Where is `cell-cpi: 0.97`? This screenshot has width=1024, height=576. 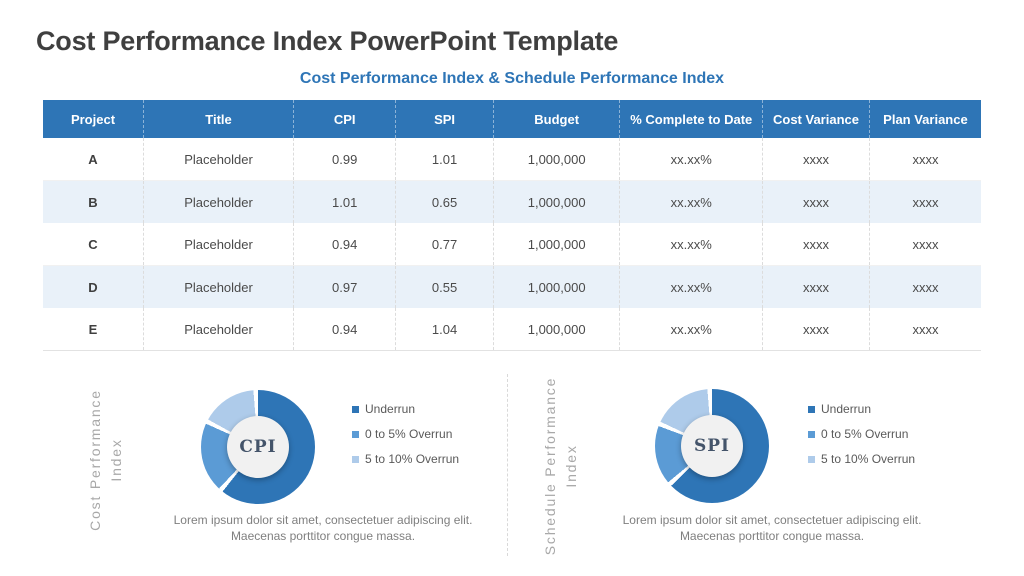
cell-cpi: 0.97 is located at coordinates (344, 287).